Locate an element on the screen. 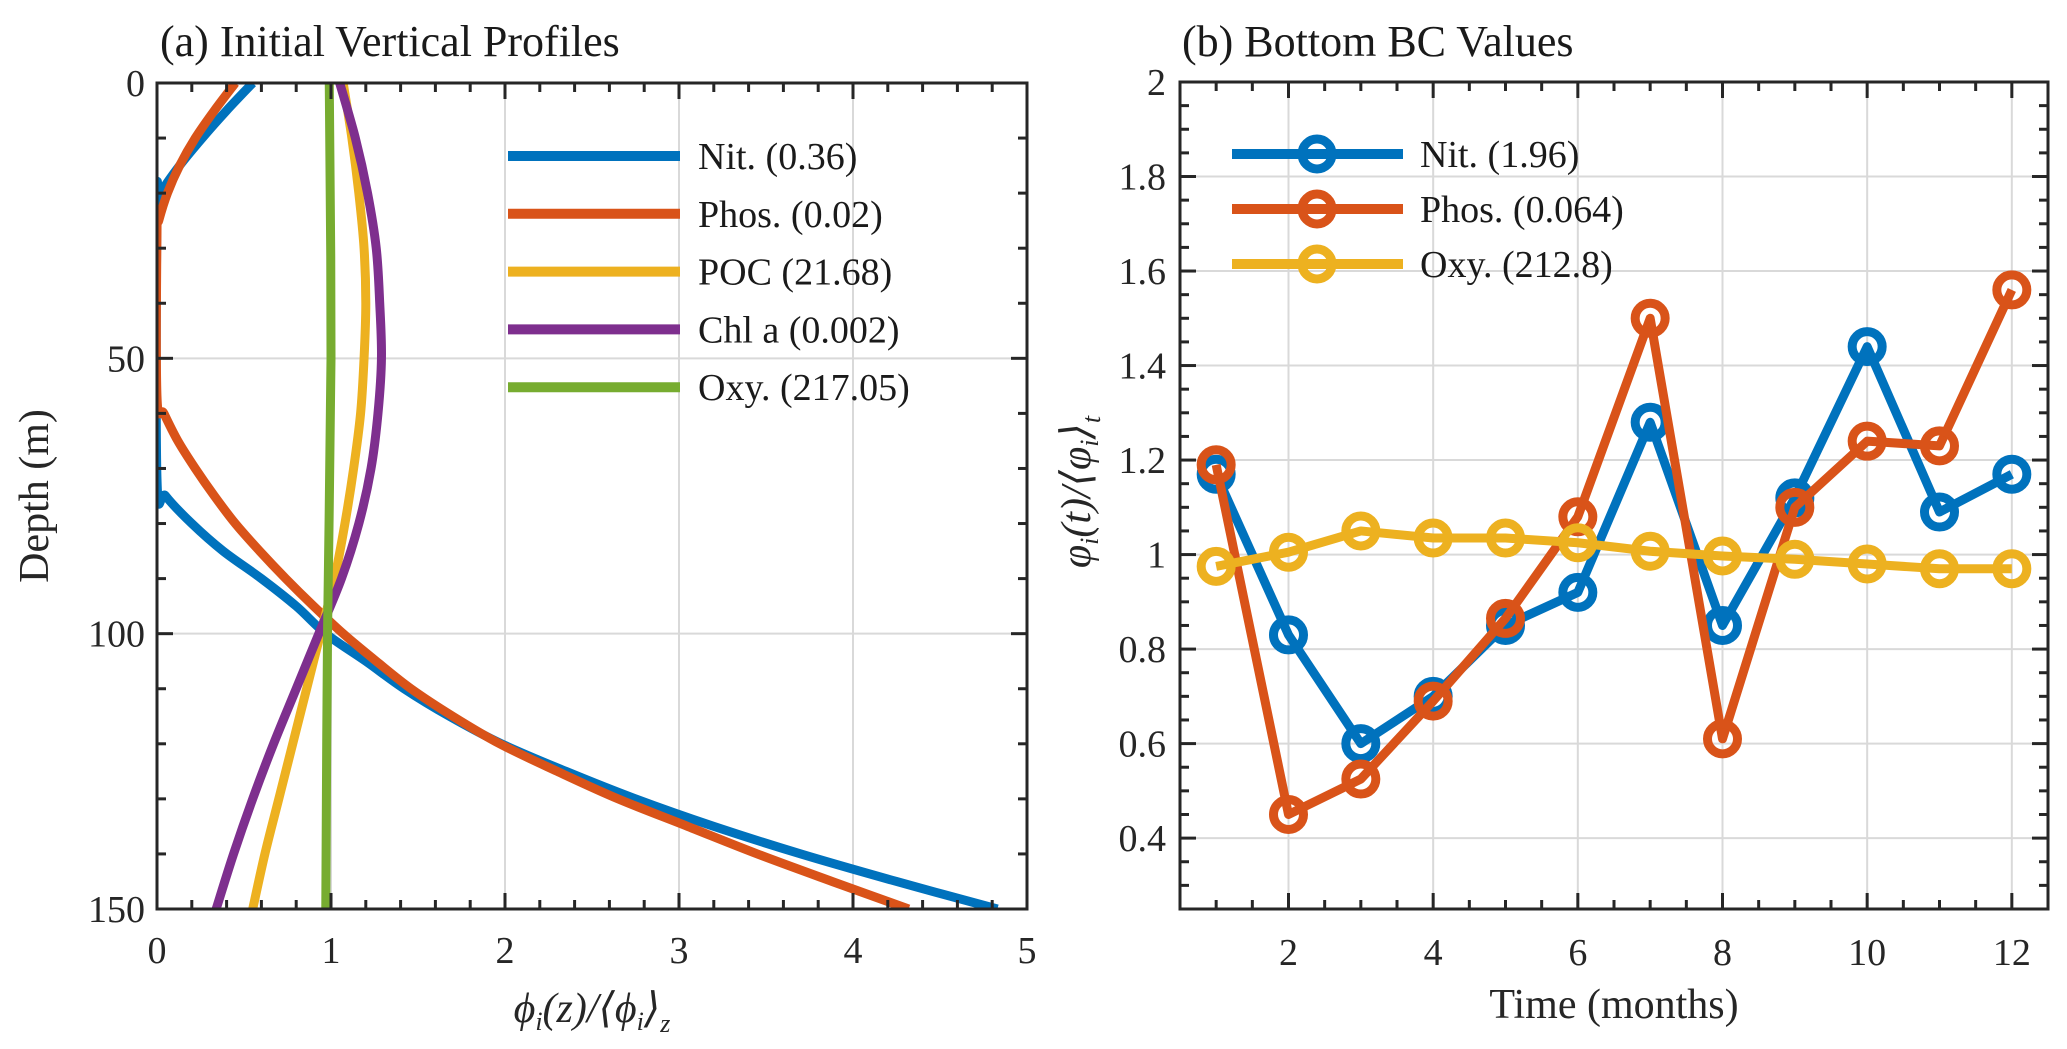 This screenshot has height=1049, width=2067. x-tick-label: 12 is located at coordinates (2012, 953).